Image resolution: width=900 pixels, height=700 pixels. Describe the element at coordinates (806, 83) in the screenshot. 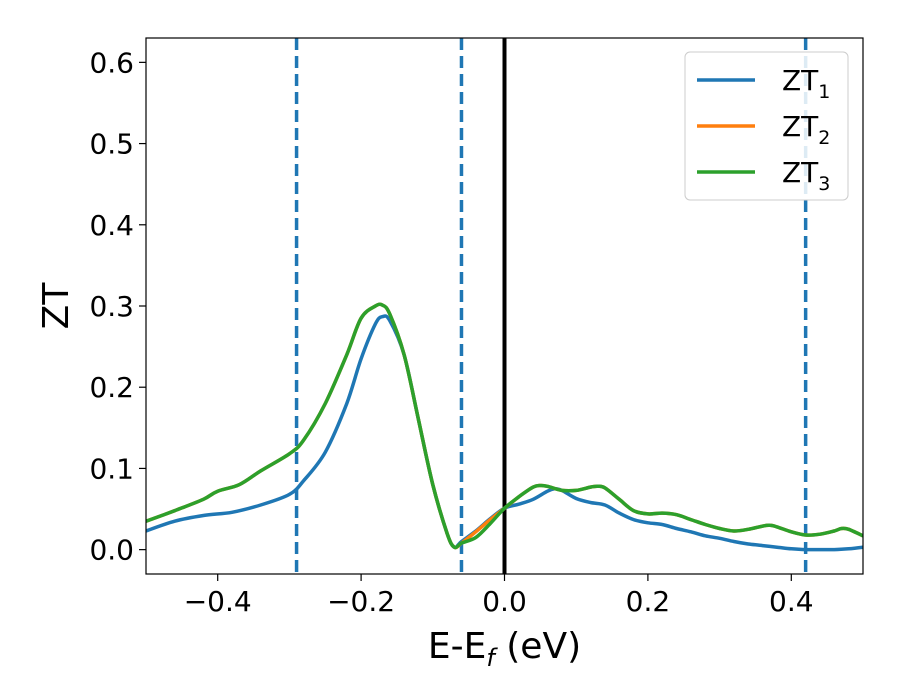

I see `legend-label-1: ZT1` at that location.